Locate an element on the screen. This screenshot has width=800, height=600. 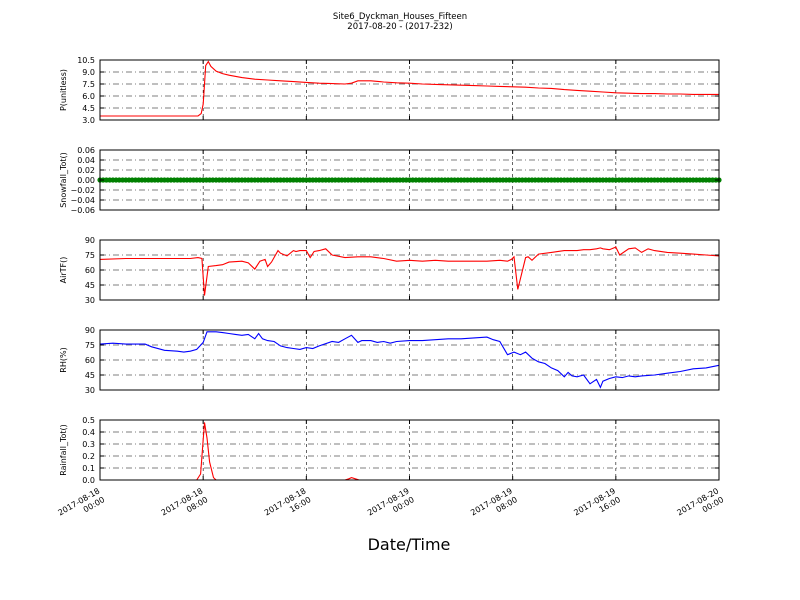
y-axis-label: Rainfall_Tot() is located at coordinates (63, 450).